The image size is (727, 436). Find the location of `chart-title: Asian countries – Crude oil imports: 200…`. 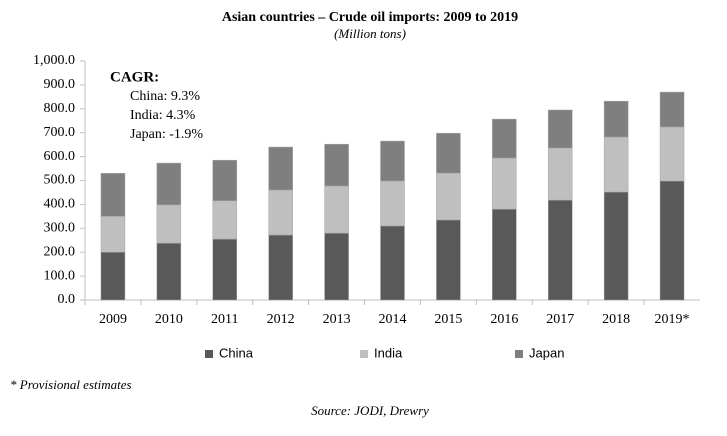

chart-title: Asian countries – Crude oil imports: 200… is located at coordinates (370, 17).